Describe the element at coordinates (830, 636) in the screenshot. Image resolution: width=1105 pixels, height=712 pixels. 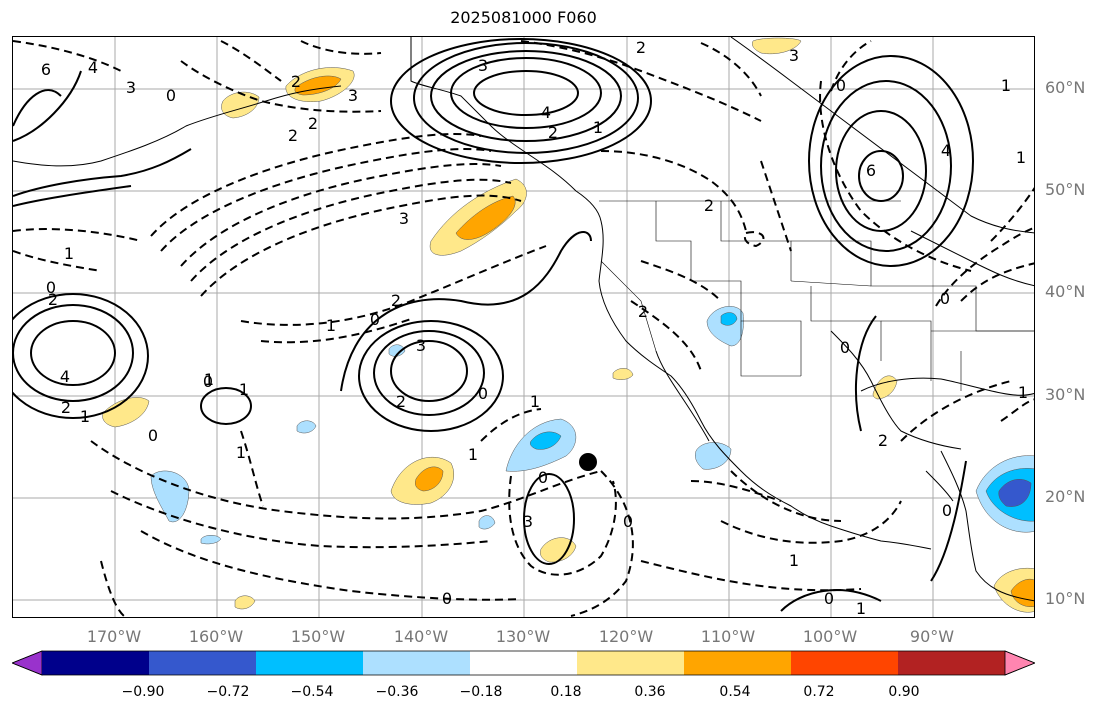
I see `lon-label: 100°W` at that location.